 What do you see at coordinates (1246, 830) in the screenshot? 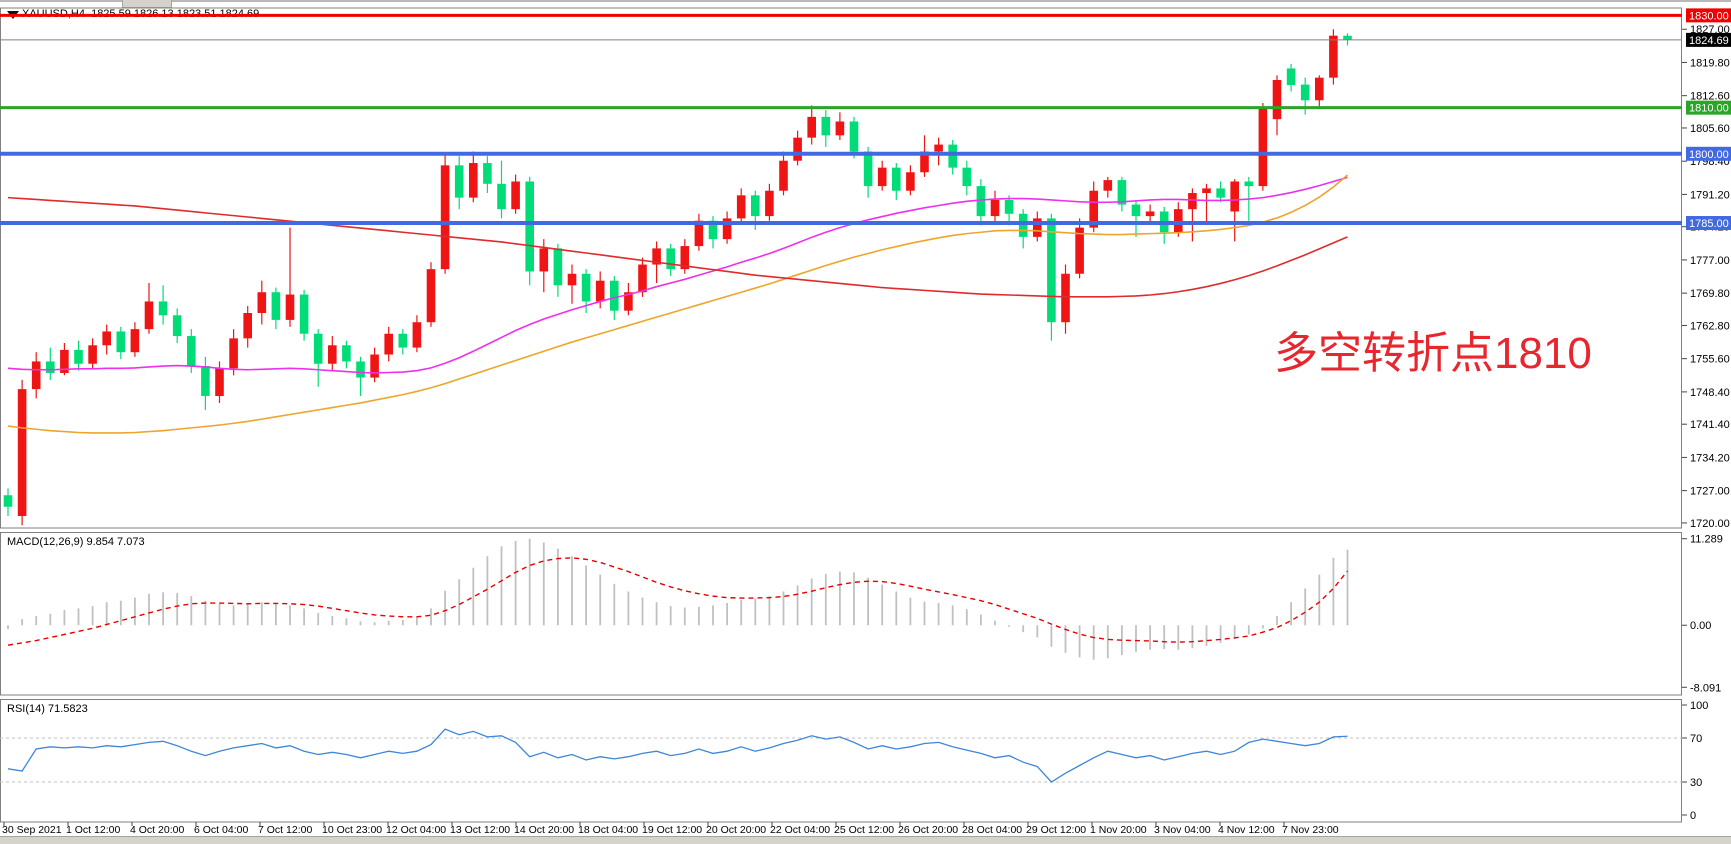
I see `svg-text: 4 Nov 12:00` at bounding box center [1246, 830].